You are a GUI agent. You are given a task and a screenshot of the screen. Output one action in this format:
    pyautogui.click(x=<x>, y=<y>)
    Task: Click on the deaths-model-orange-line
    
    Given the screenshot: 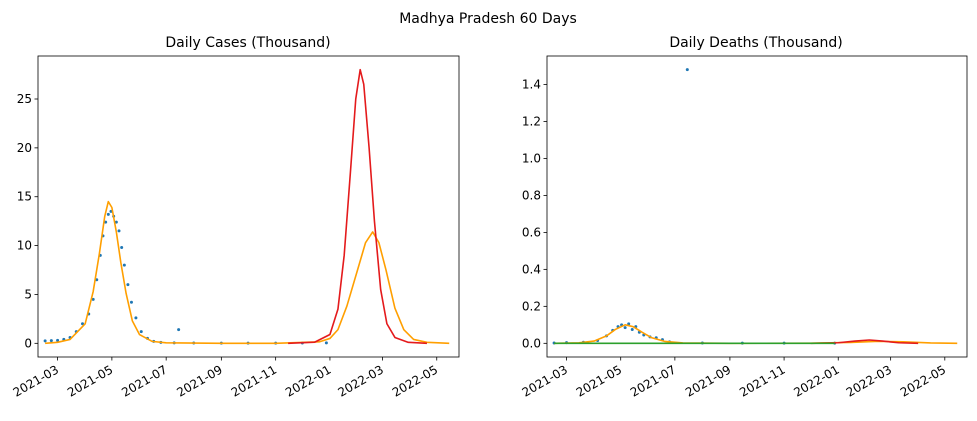 What is the action you would take?
    pyautogui.click(x=756, y=334)
    